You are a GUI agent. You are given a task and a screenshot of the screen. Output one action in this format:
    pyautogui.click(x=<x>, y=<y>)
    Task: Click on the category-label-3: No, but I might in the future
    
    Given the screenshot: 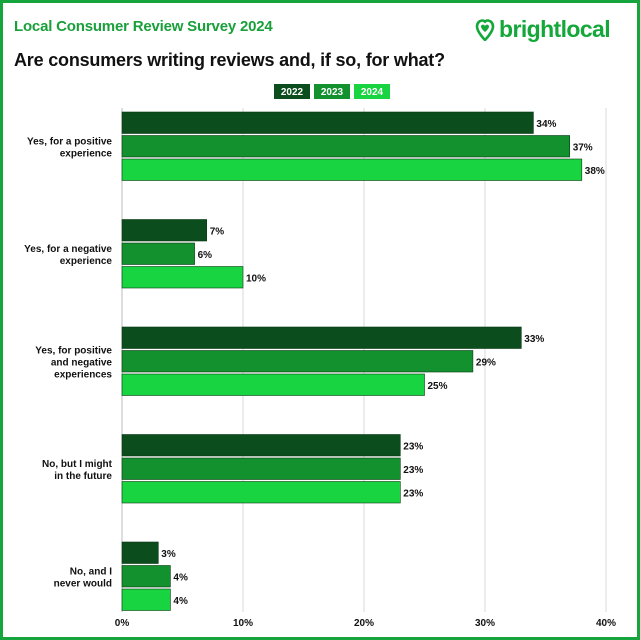 What is the action you would take?
    pyautogui.click(x=77, y=470)
    